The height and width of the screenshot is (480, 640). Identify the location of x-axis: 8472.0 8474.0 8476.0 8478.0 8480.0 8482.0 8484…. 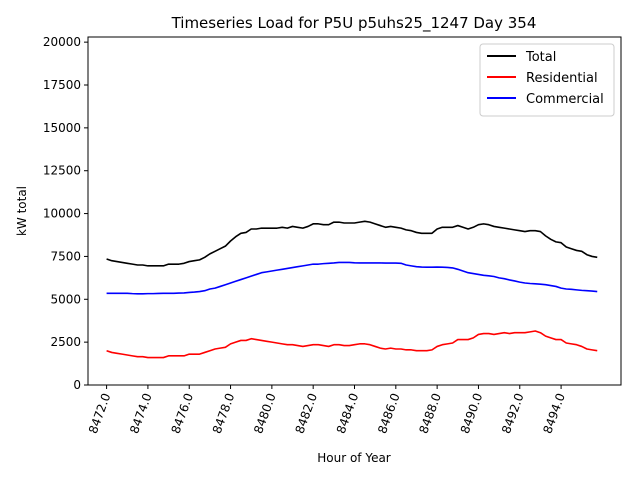
(327, 410).